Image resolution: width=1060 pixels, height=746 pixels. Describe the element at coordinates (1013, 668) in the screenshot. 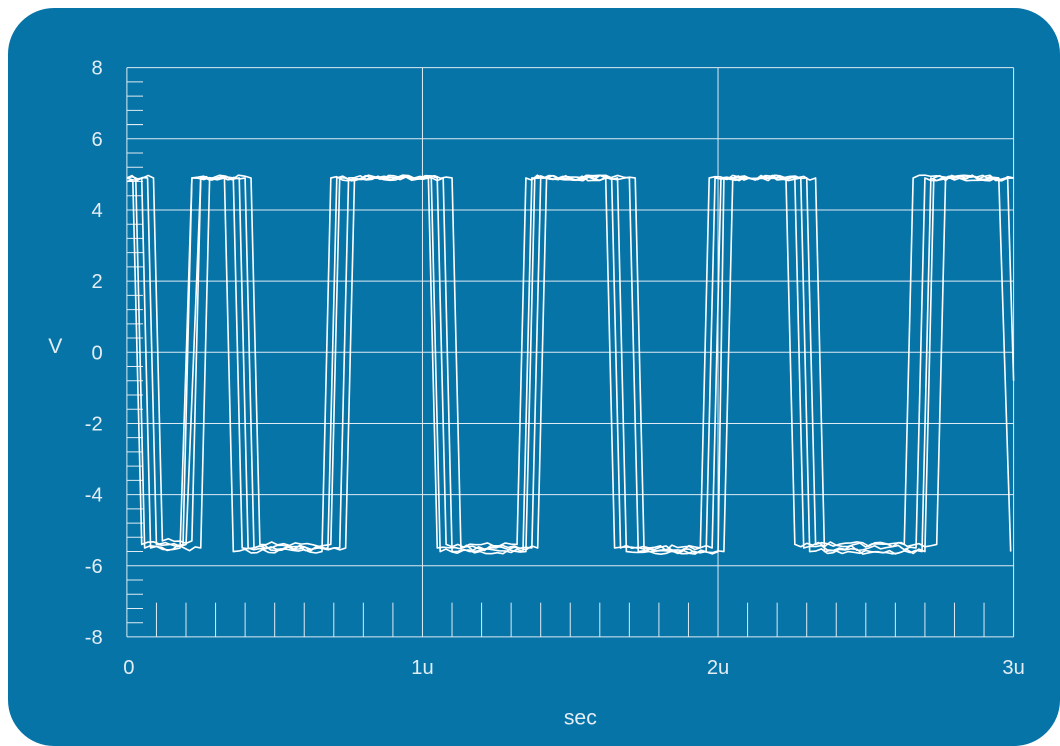

I see `x-tick-label: 3u` at that location.